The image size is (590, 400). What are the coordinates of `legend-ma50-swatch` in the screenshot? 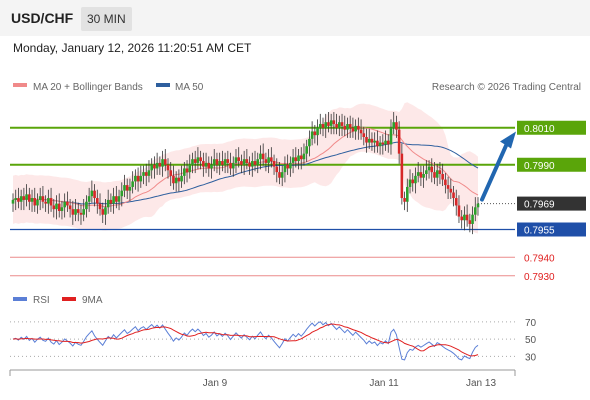 It's located at (163, 85).